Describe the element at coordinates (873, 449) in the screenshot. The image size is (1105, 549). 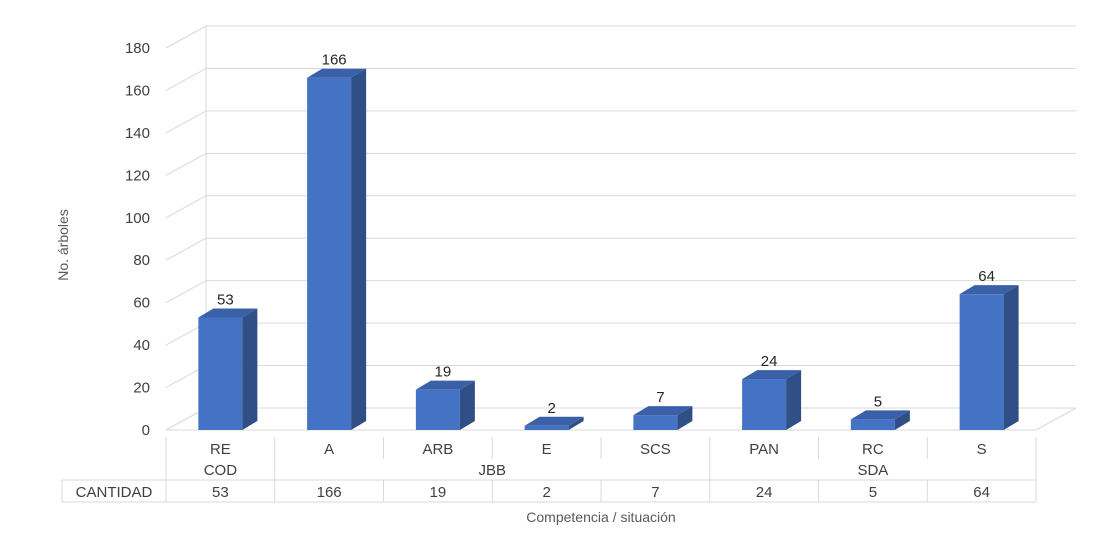
I see `x-tick-label: RC` at that location.